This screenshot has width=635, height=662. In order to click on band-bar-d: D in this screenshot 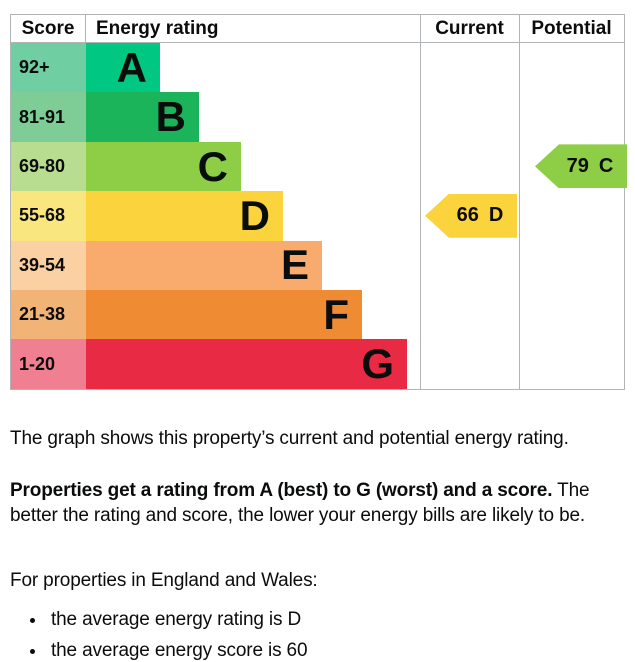, I will do `click(184, 216)`.